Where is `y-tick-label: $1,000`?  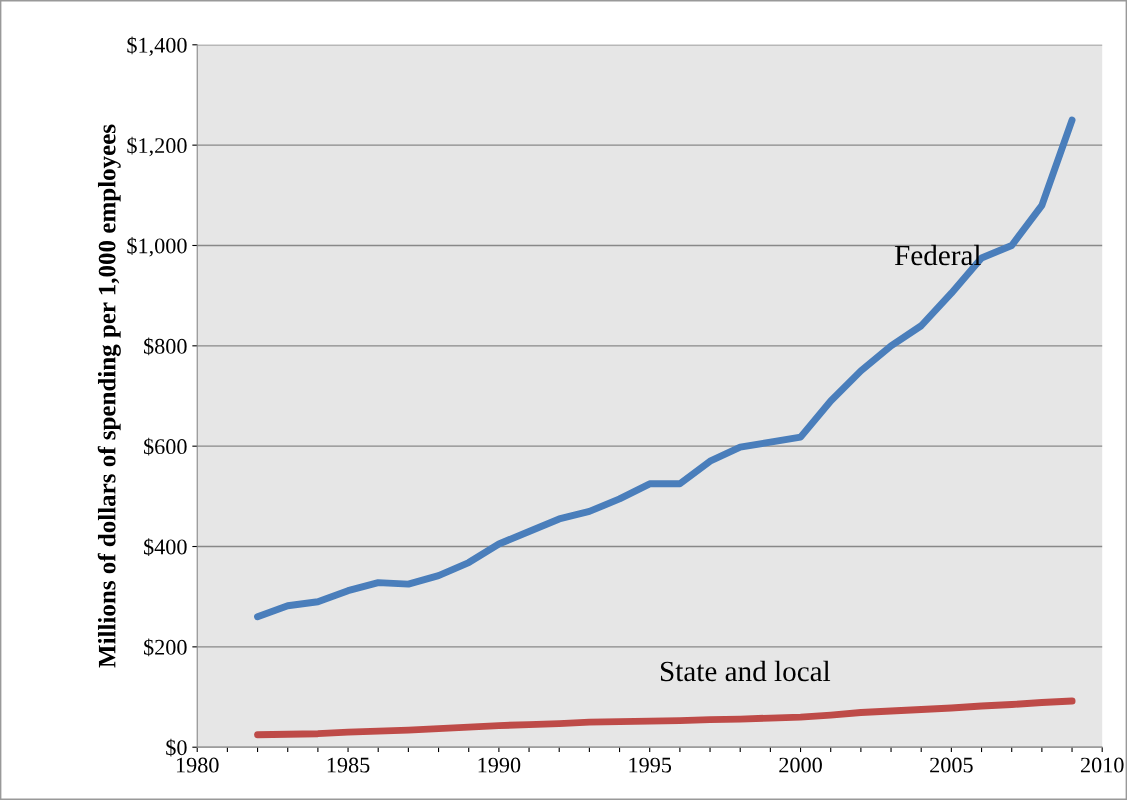
y-tick-label: $1,000 is located at coordinates (157, 247).